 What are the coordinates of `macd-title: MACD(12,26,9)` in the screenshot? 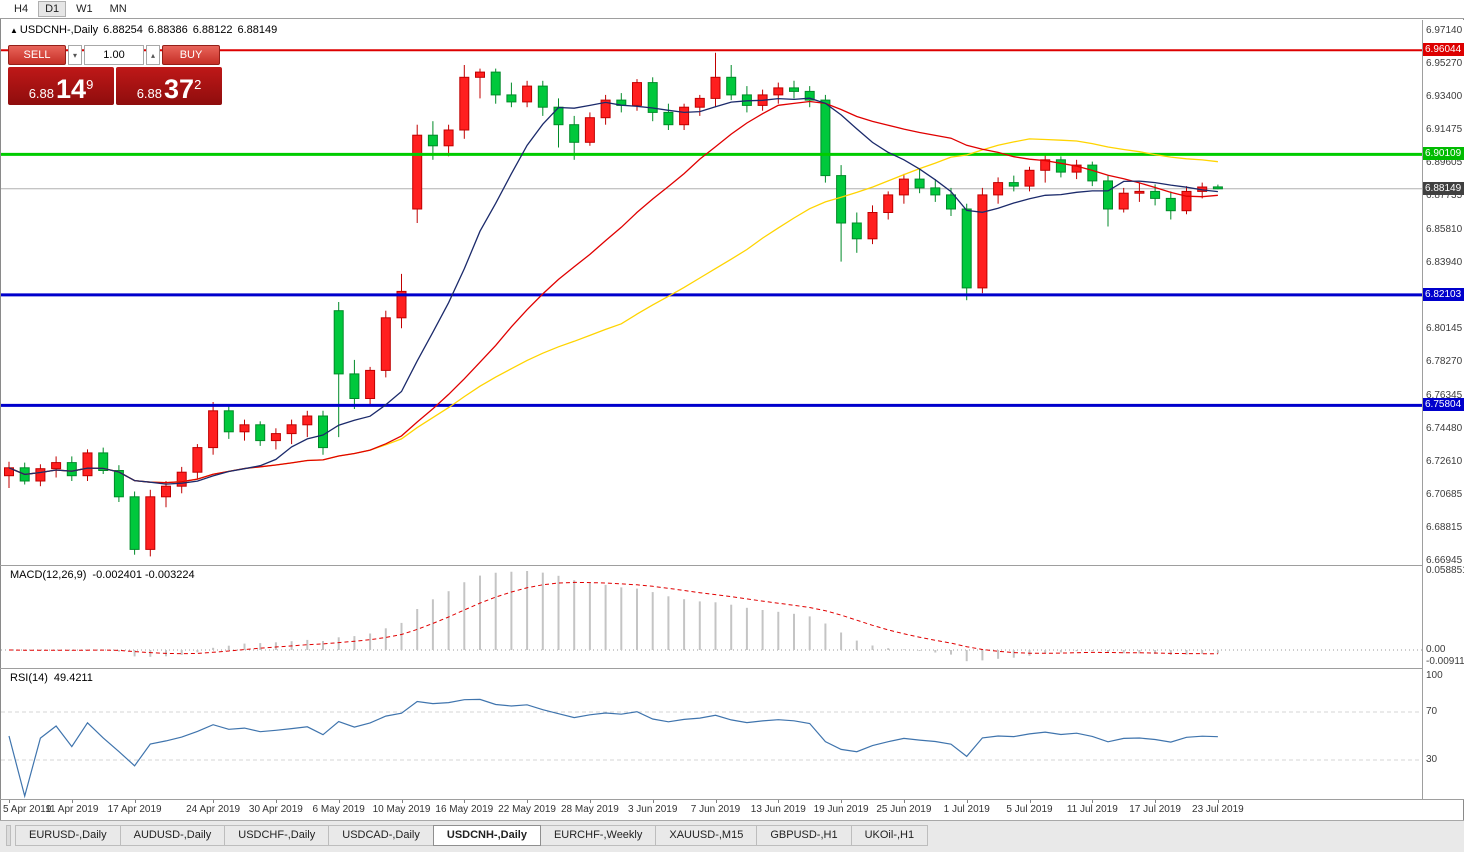 It's located at (48, 575).